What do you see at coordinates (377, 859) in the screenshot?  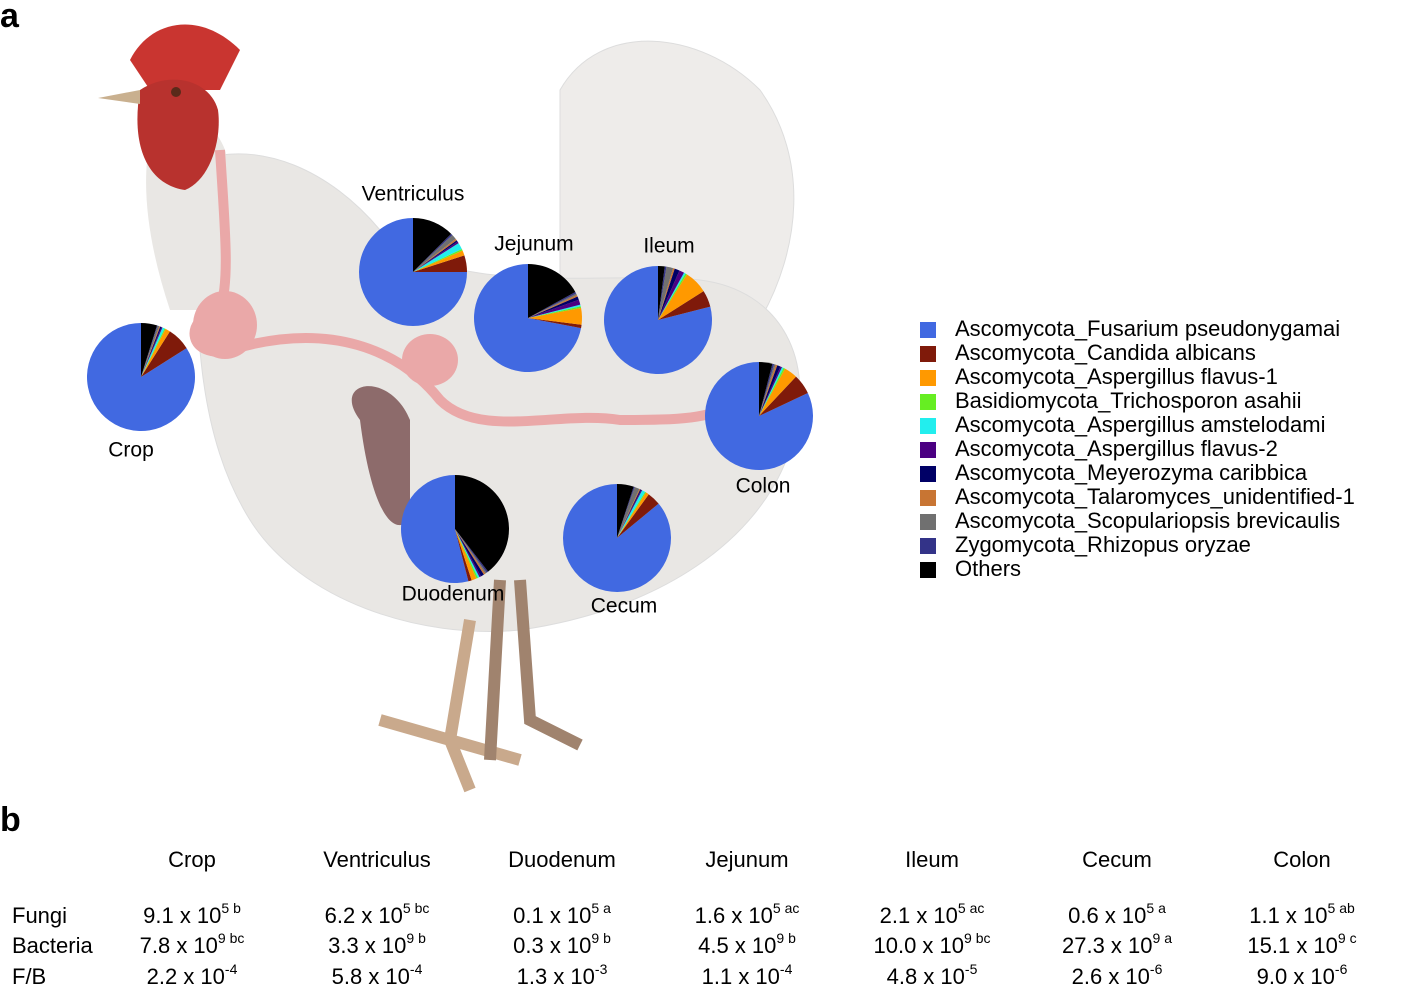 I see `column-header: Ventriculus` at bounding box center [377, 859].